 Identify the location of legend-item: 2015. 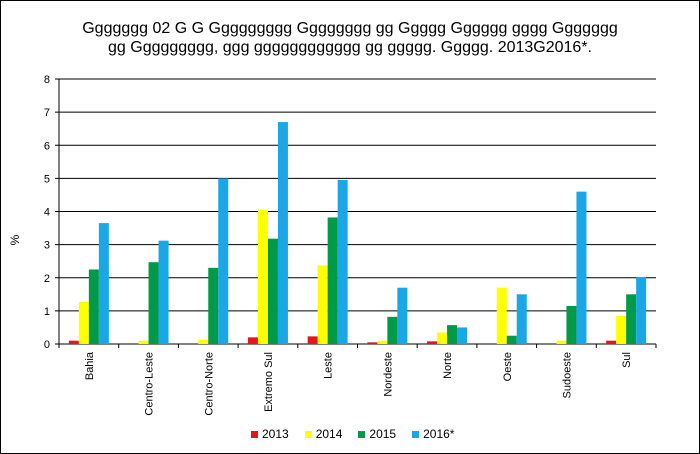
(377, 434).